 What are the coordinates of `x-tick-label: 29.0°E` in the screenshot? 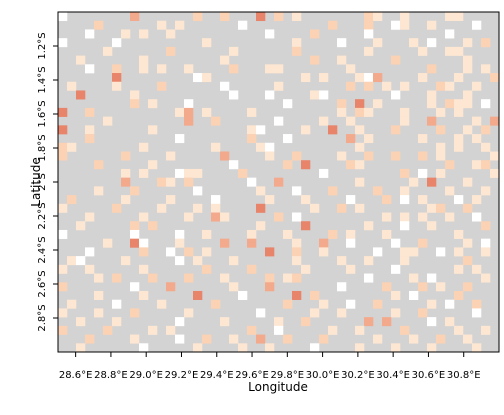 It's located at (146, 375).